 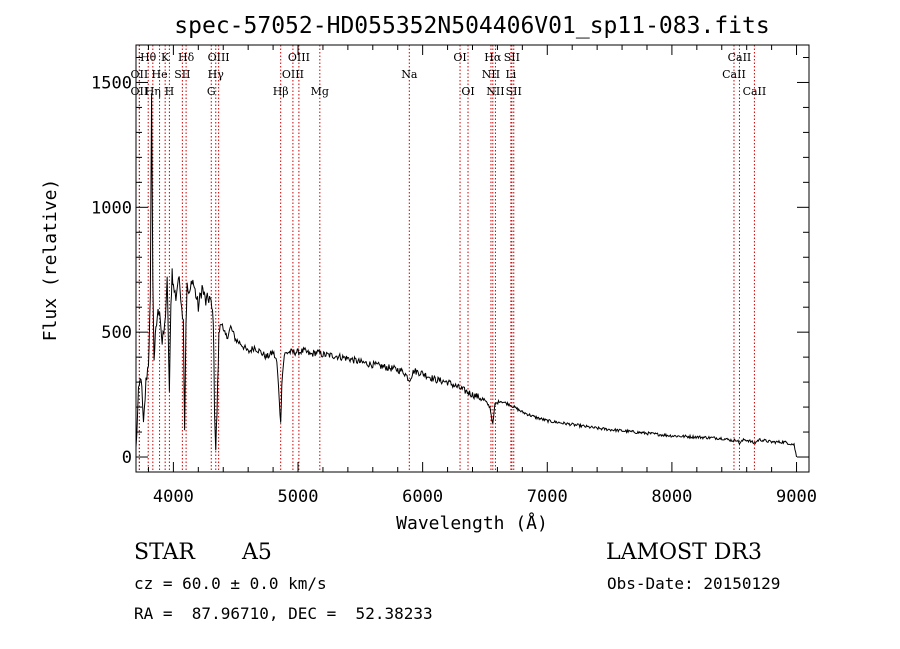 What do you see at coordinates (514, 91) in the screenshot?
I see `line-label-24: SII` at bounding box center [514, 91].